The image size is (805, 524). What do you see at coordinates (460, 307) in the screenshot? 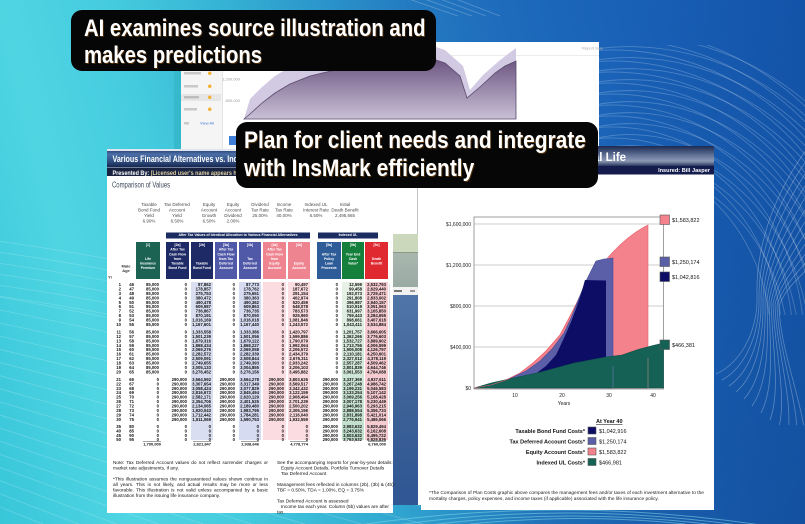
I see `svg-text: $800,000` at bounding box center [460, 307].